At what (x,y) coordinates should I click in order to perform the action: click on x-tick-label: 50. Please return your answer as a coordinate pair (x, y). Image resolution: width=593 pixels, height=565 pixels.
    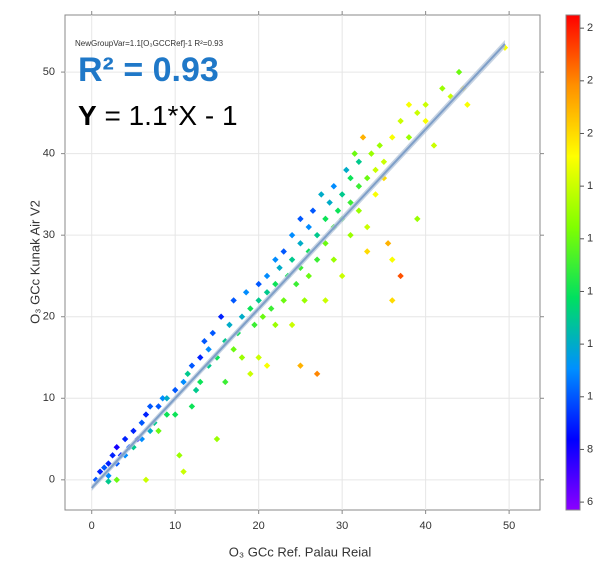
    Looking at the image, I should click on (509, 526).